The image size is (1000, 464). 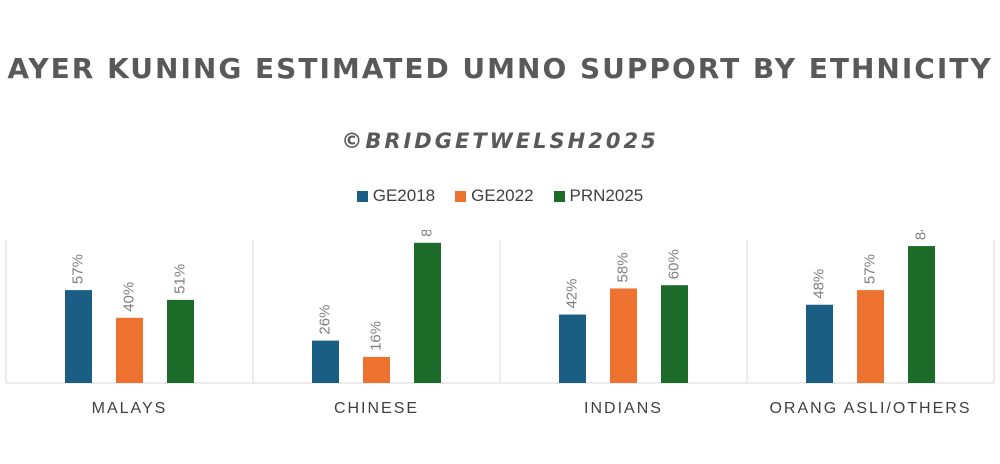 What do you see at coordinates (559, 196) in the screenshot?
I see `legend-swatch-prn2025` at bounding box center [559, 196].